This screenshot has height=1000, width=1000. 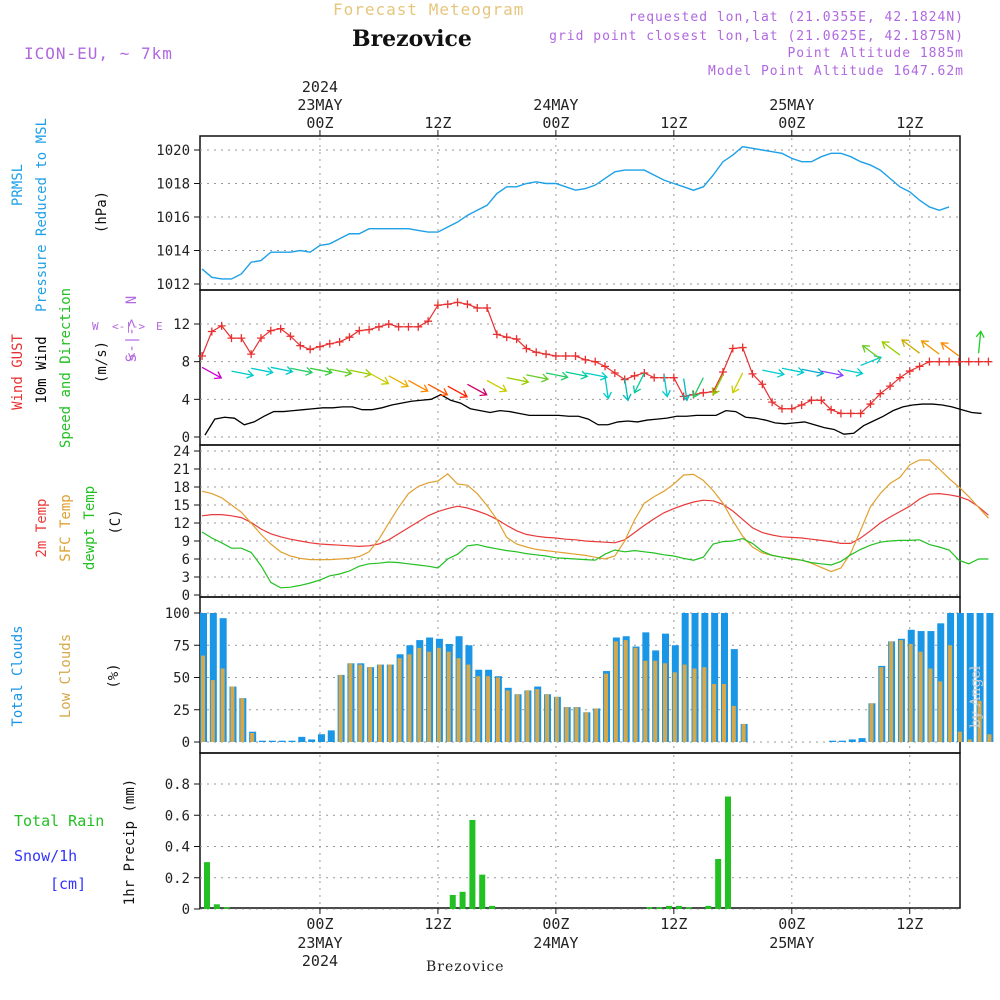 What do you see at coordinates (791, 943) in the screenshot?
I see `date-label-bottom: 25MAY` at bounding box center [791, 943].